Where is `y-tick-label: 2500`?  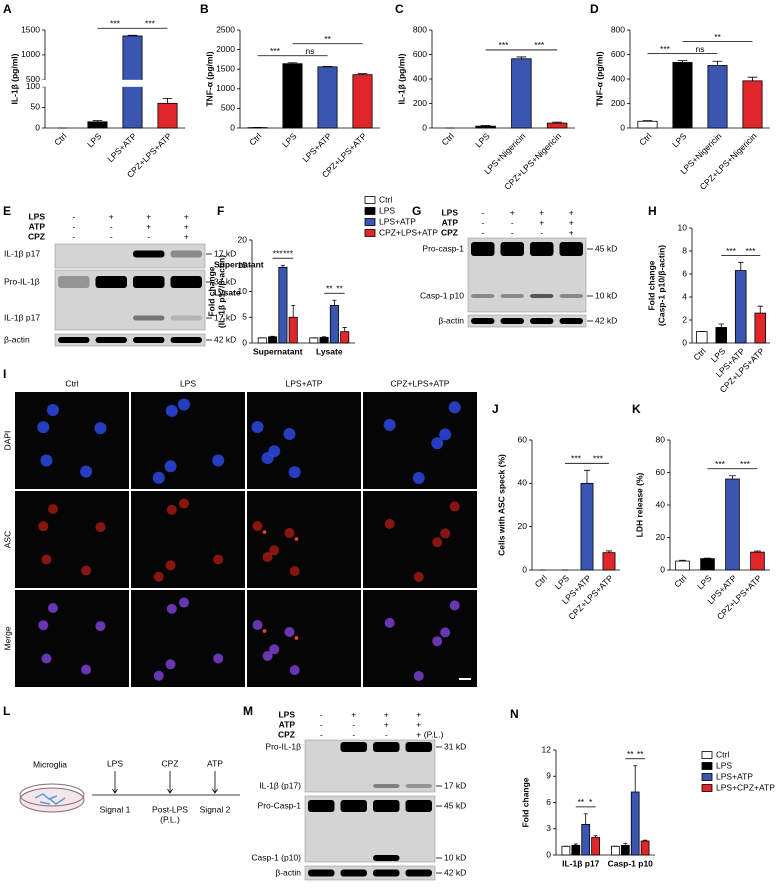
y-tick-label: 2500 is located at coordinates (225, 29).